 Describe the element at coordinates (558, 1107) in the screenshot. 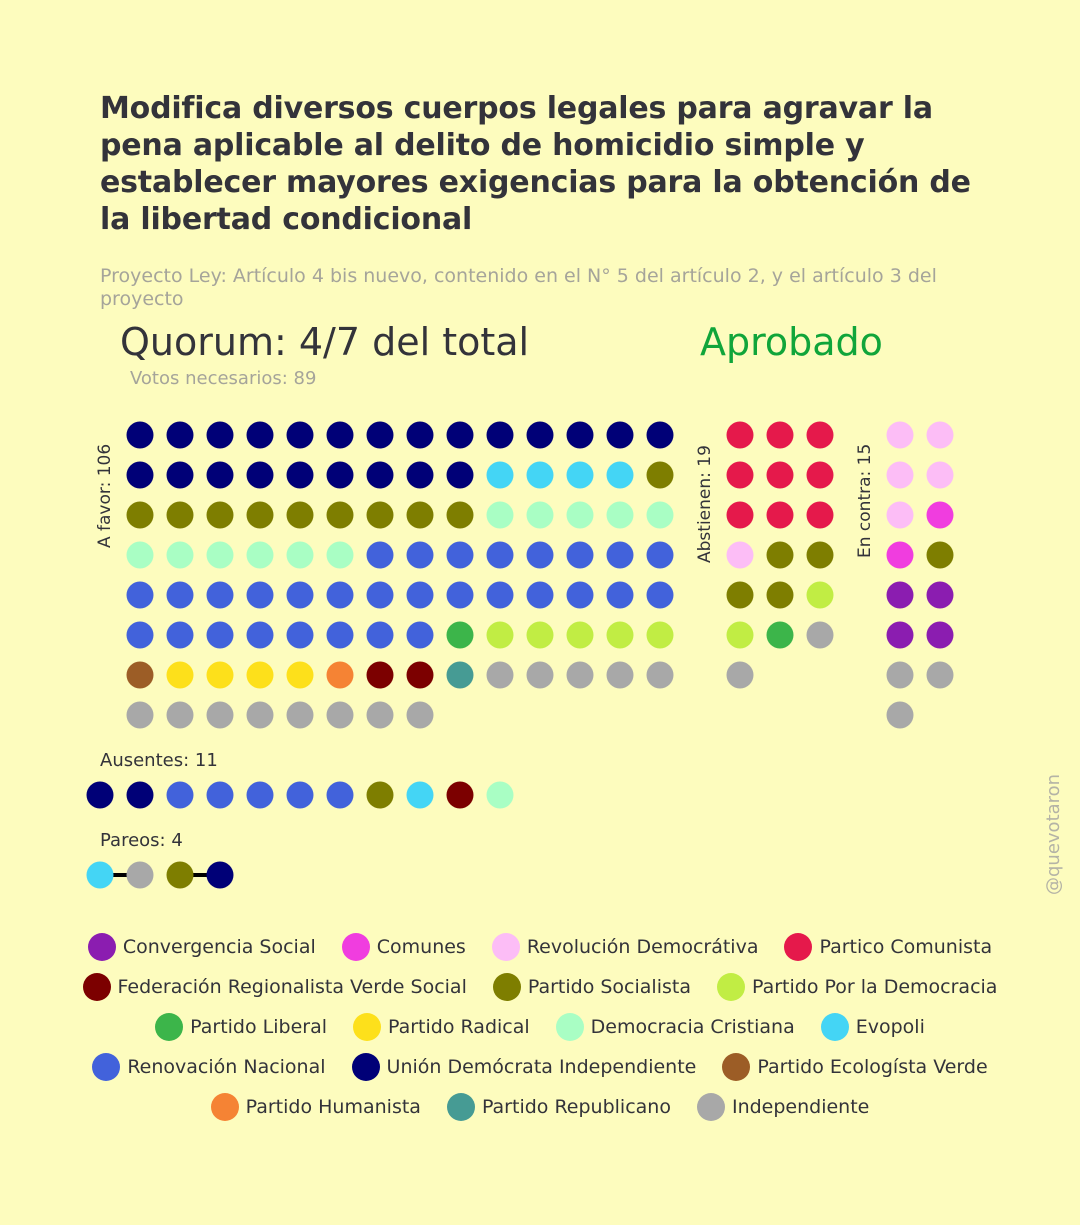

I see `legend-item-partido-republicano: Partido Republicano` at that location.